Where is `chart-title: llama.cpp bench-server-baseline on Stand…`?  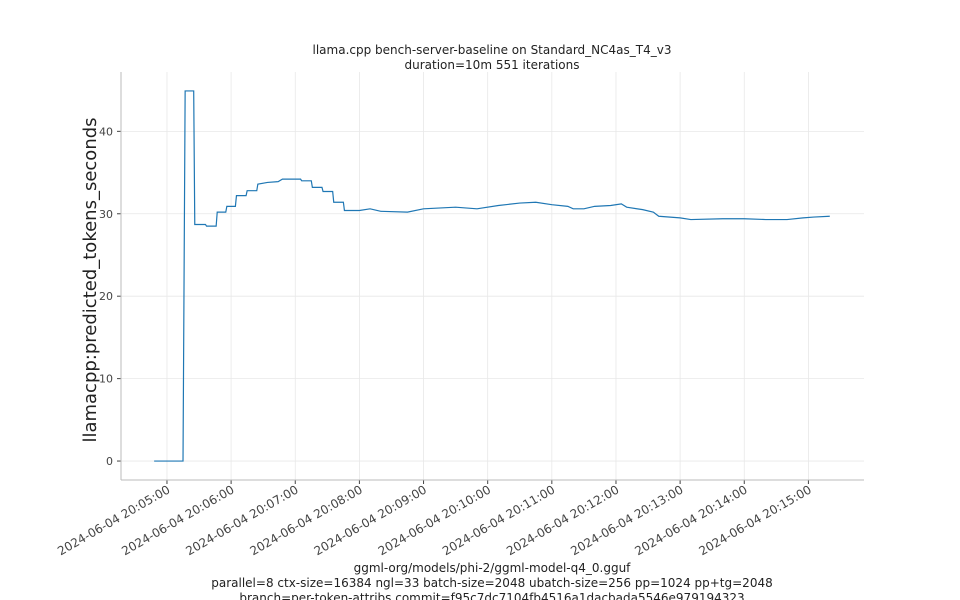
chart-title: llama.cpp bench-server-baseline on Stand… is located at coordinates (492, 50).